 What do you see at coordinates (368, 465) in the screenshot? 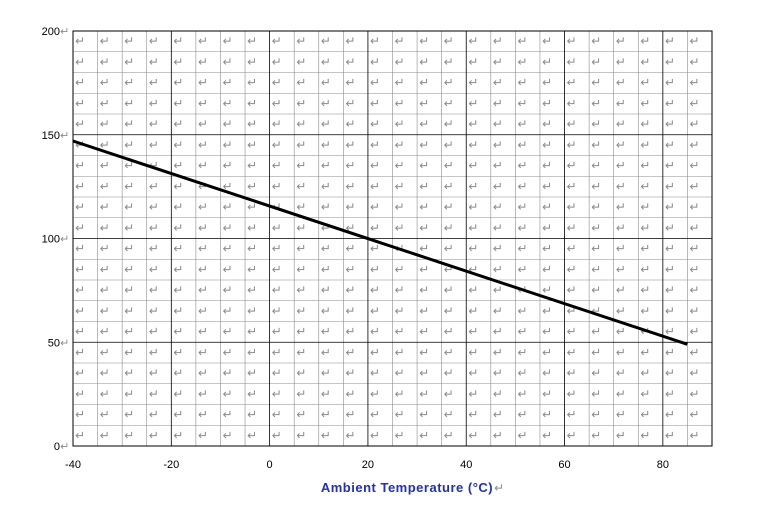
I see `x-tick-label: 20` at bounding box center [368, 465].